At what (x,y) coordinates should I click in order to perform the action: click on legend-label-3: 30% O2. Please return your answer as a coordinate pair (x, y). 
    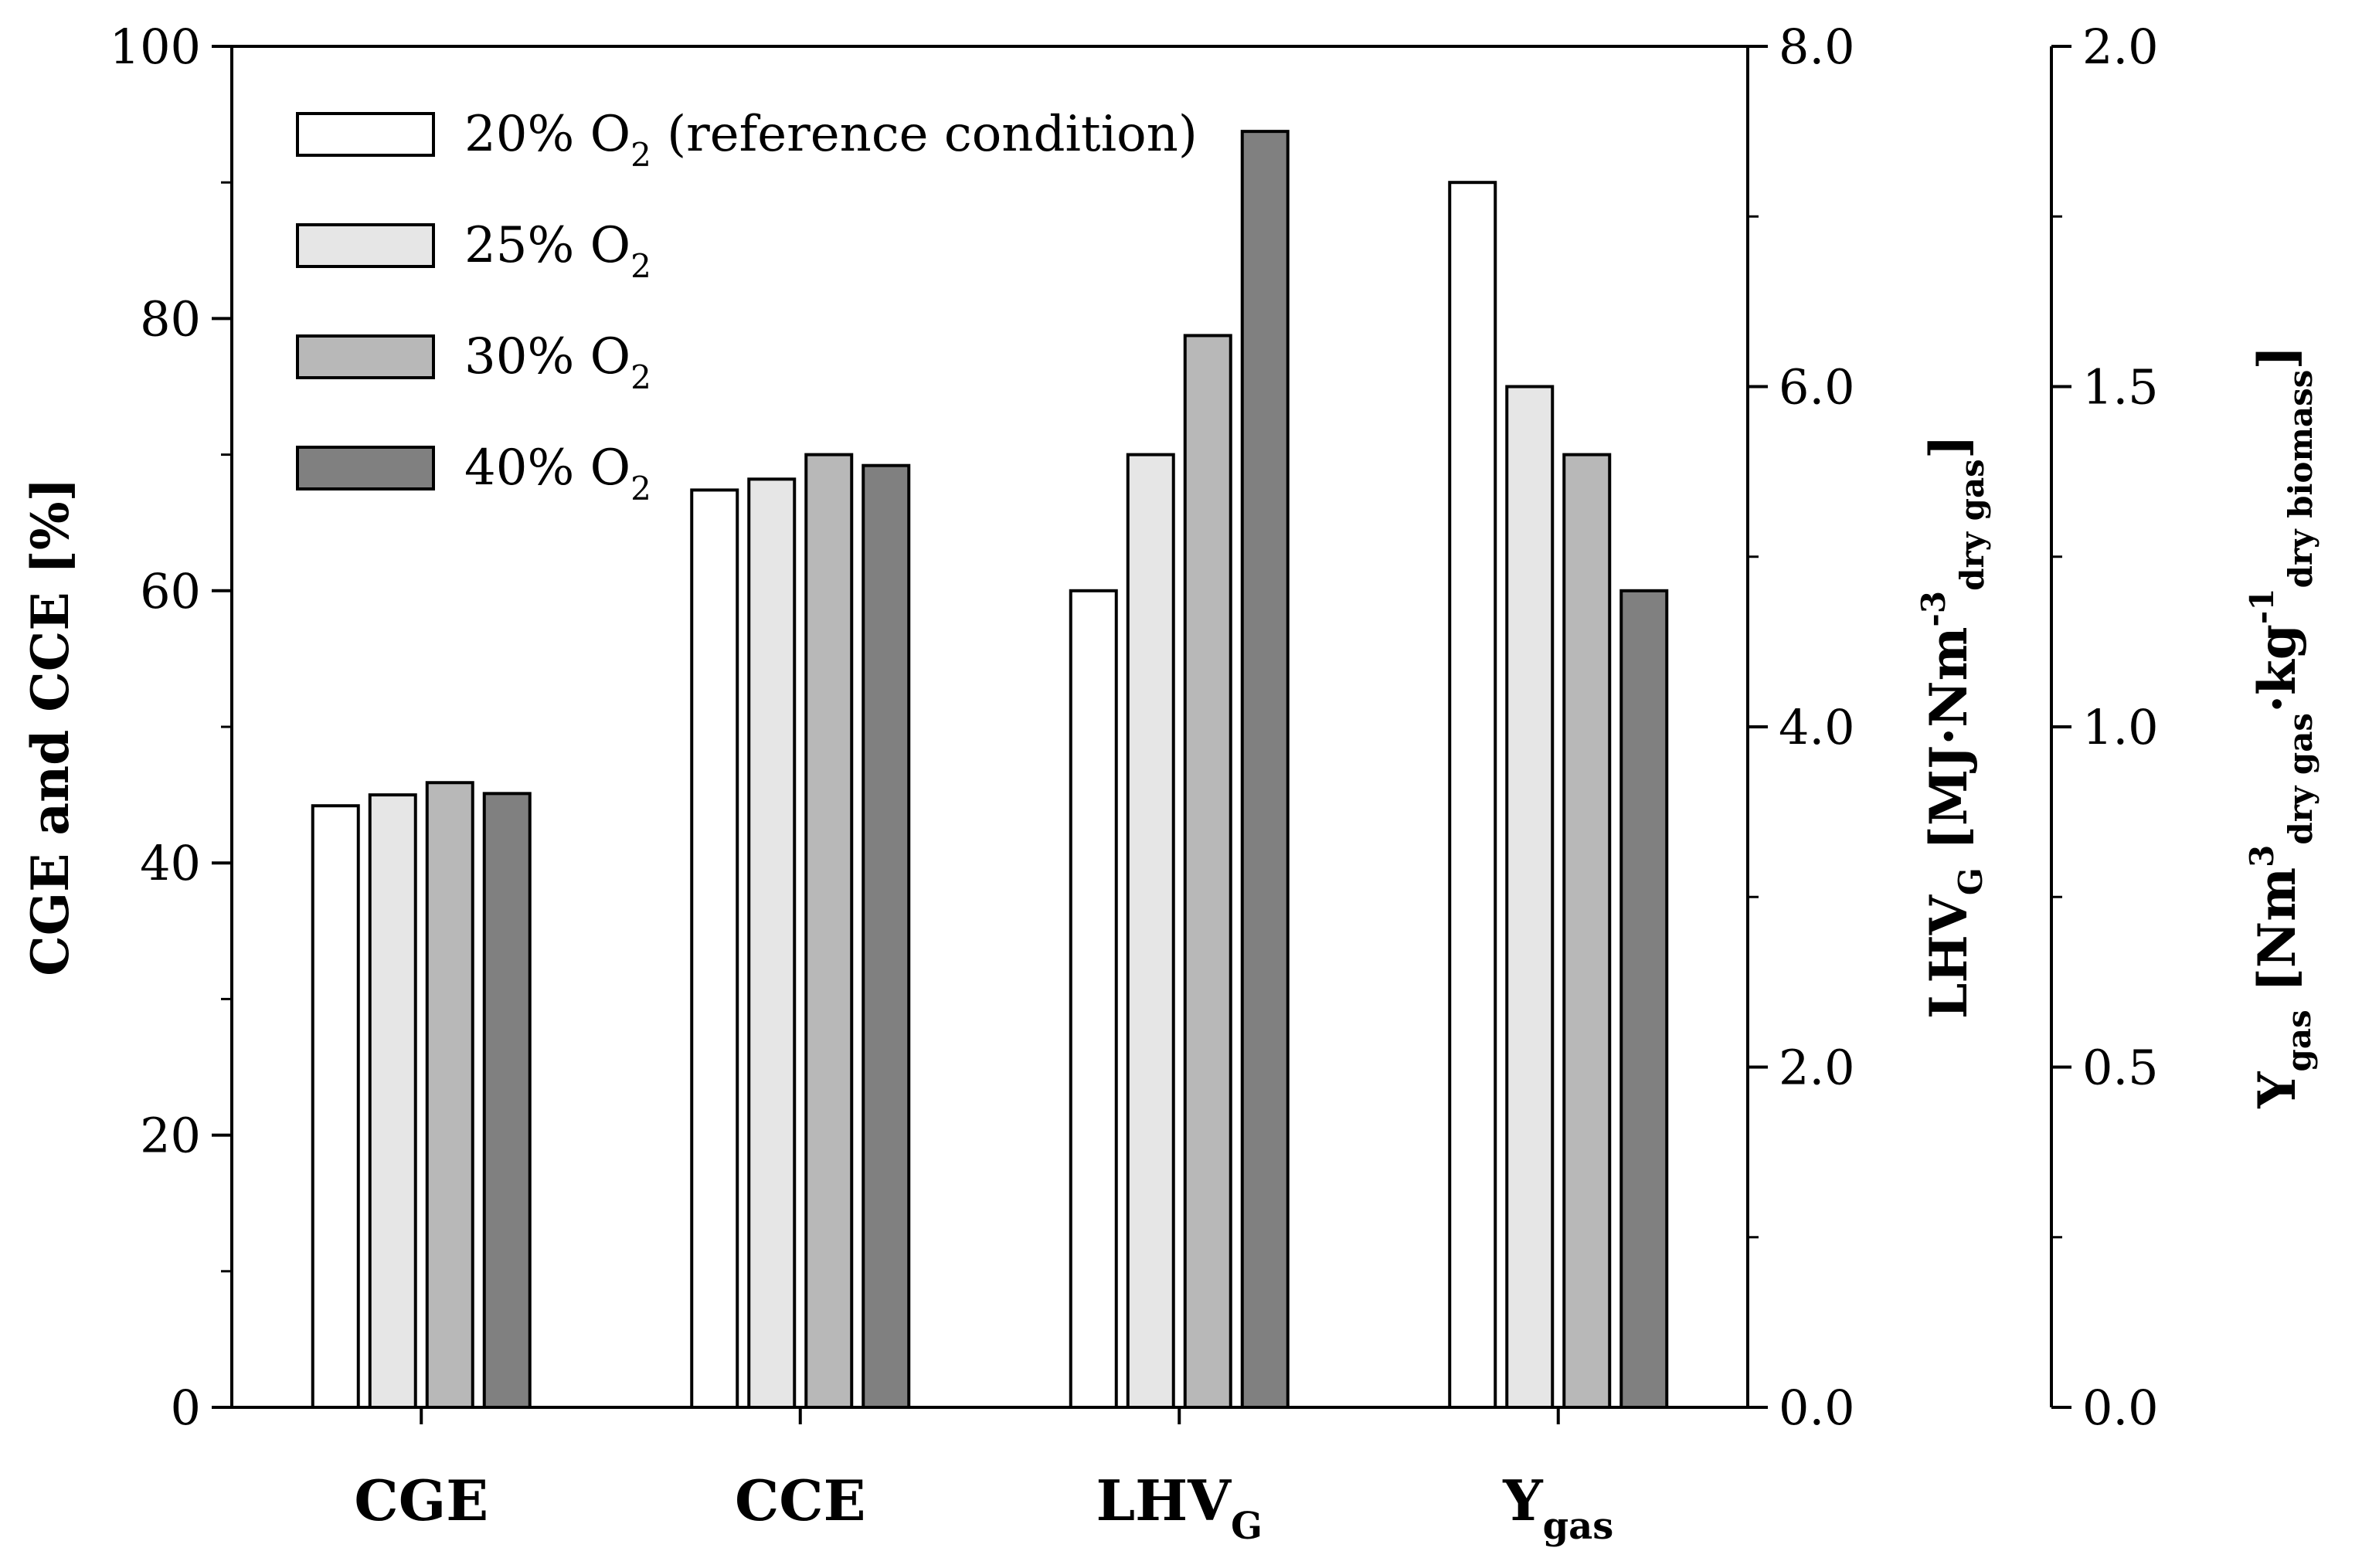
    Looking at the image, I should click on (557, 362).